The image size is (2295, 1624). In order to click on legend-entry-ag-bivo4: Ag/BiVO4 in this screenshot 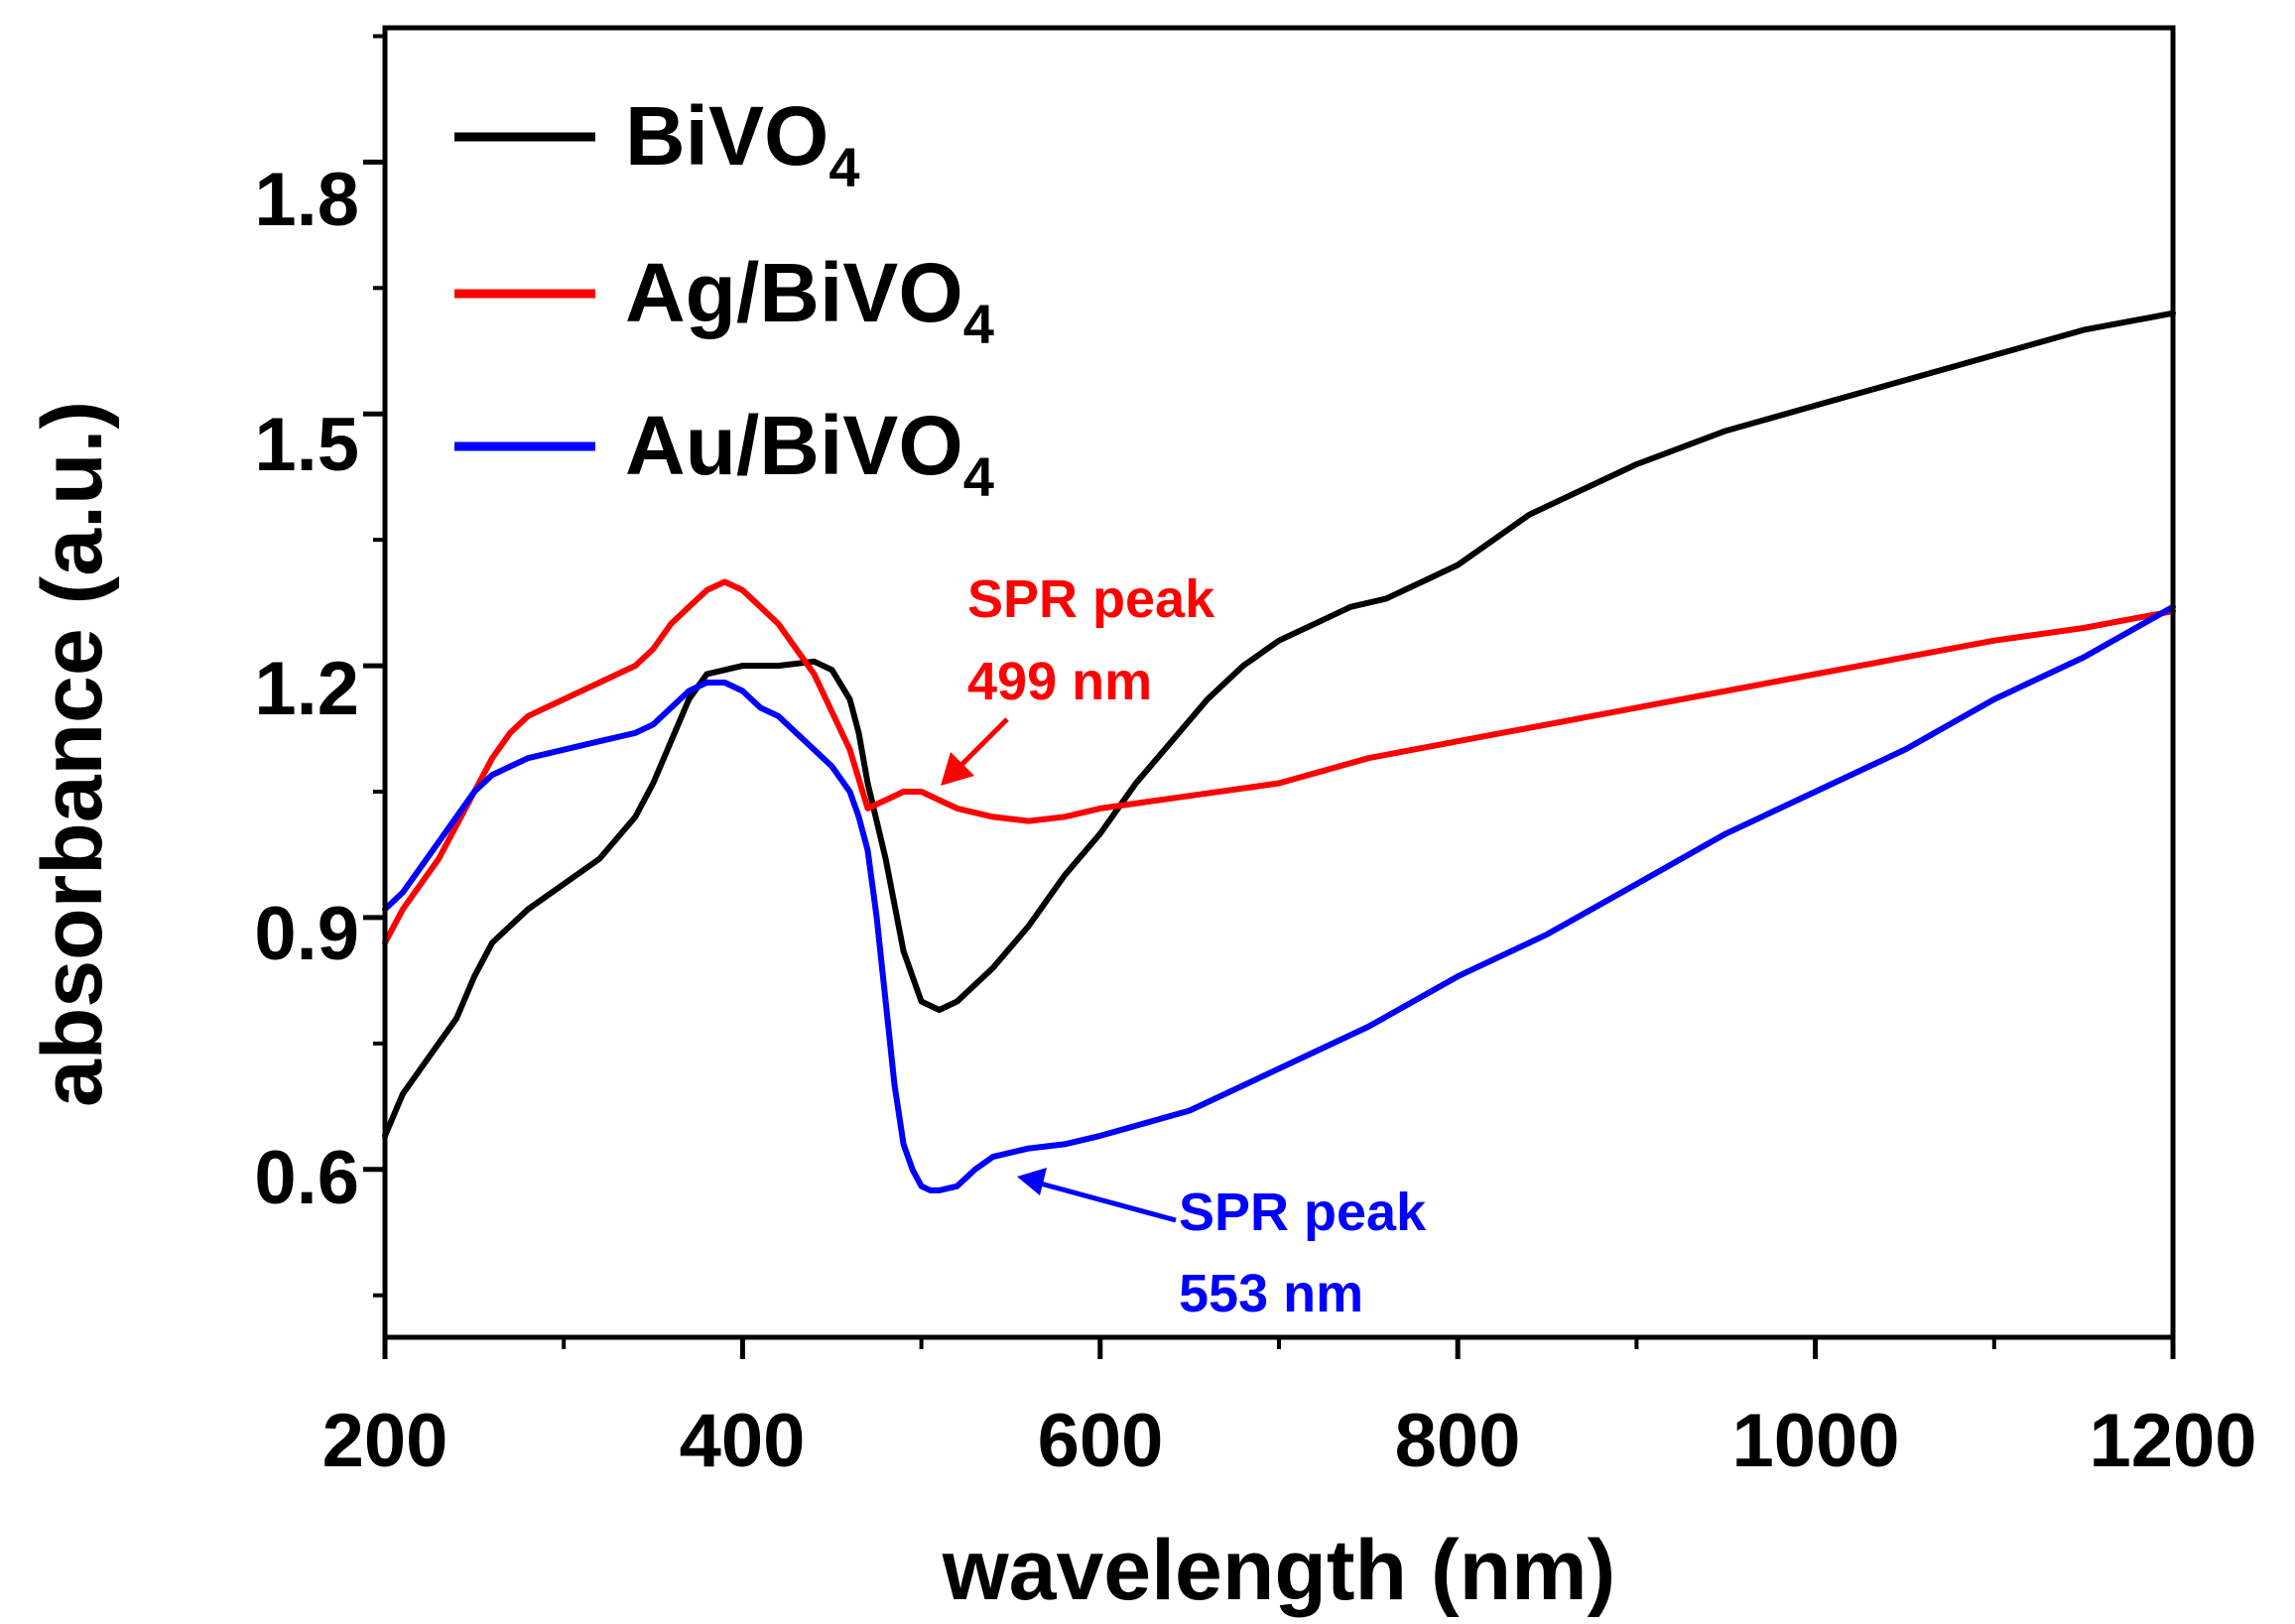, I will do `click(724, 300)`.